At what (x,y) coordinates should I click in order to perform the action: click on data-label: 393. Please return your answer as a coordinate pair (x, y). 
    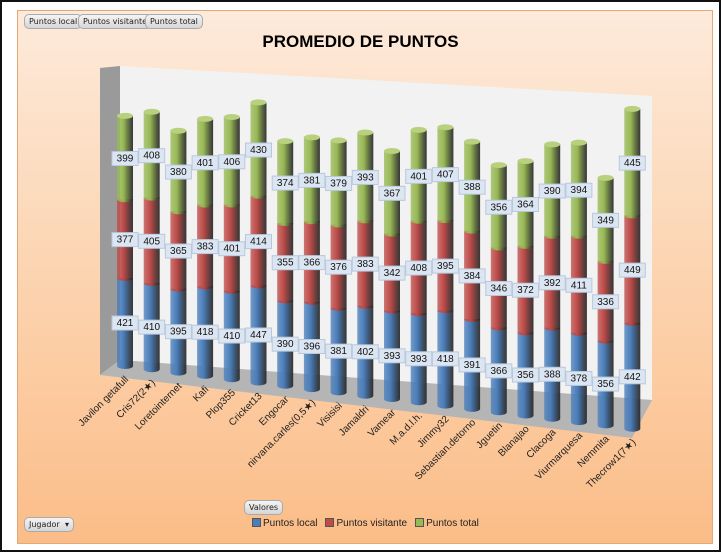
    Looking at the image, I should click on (418, 359).